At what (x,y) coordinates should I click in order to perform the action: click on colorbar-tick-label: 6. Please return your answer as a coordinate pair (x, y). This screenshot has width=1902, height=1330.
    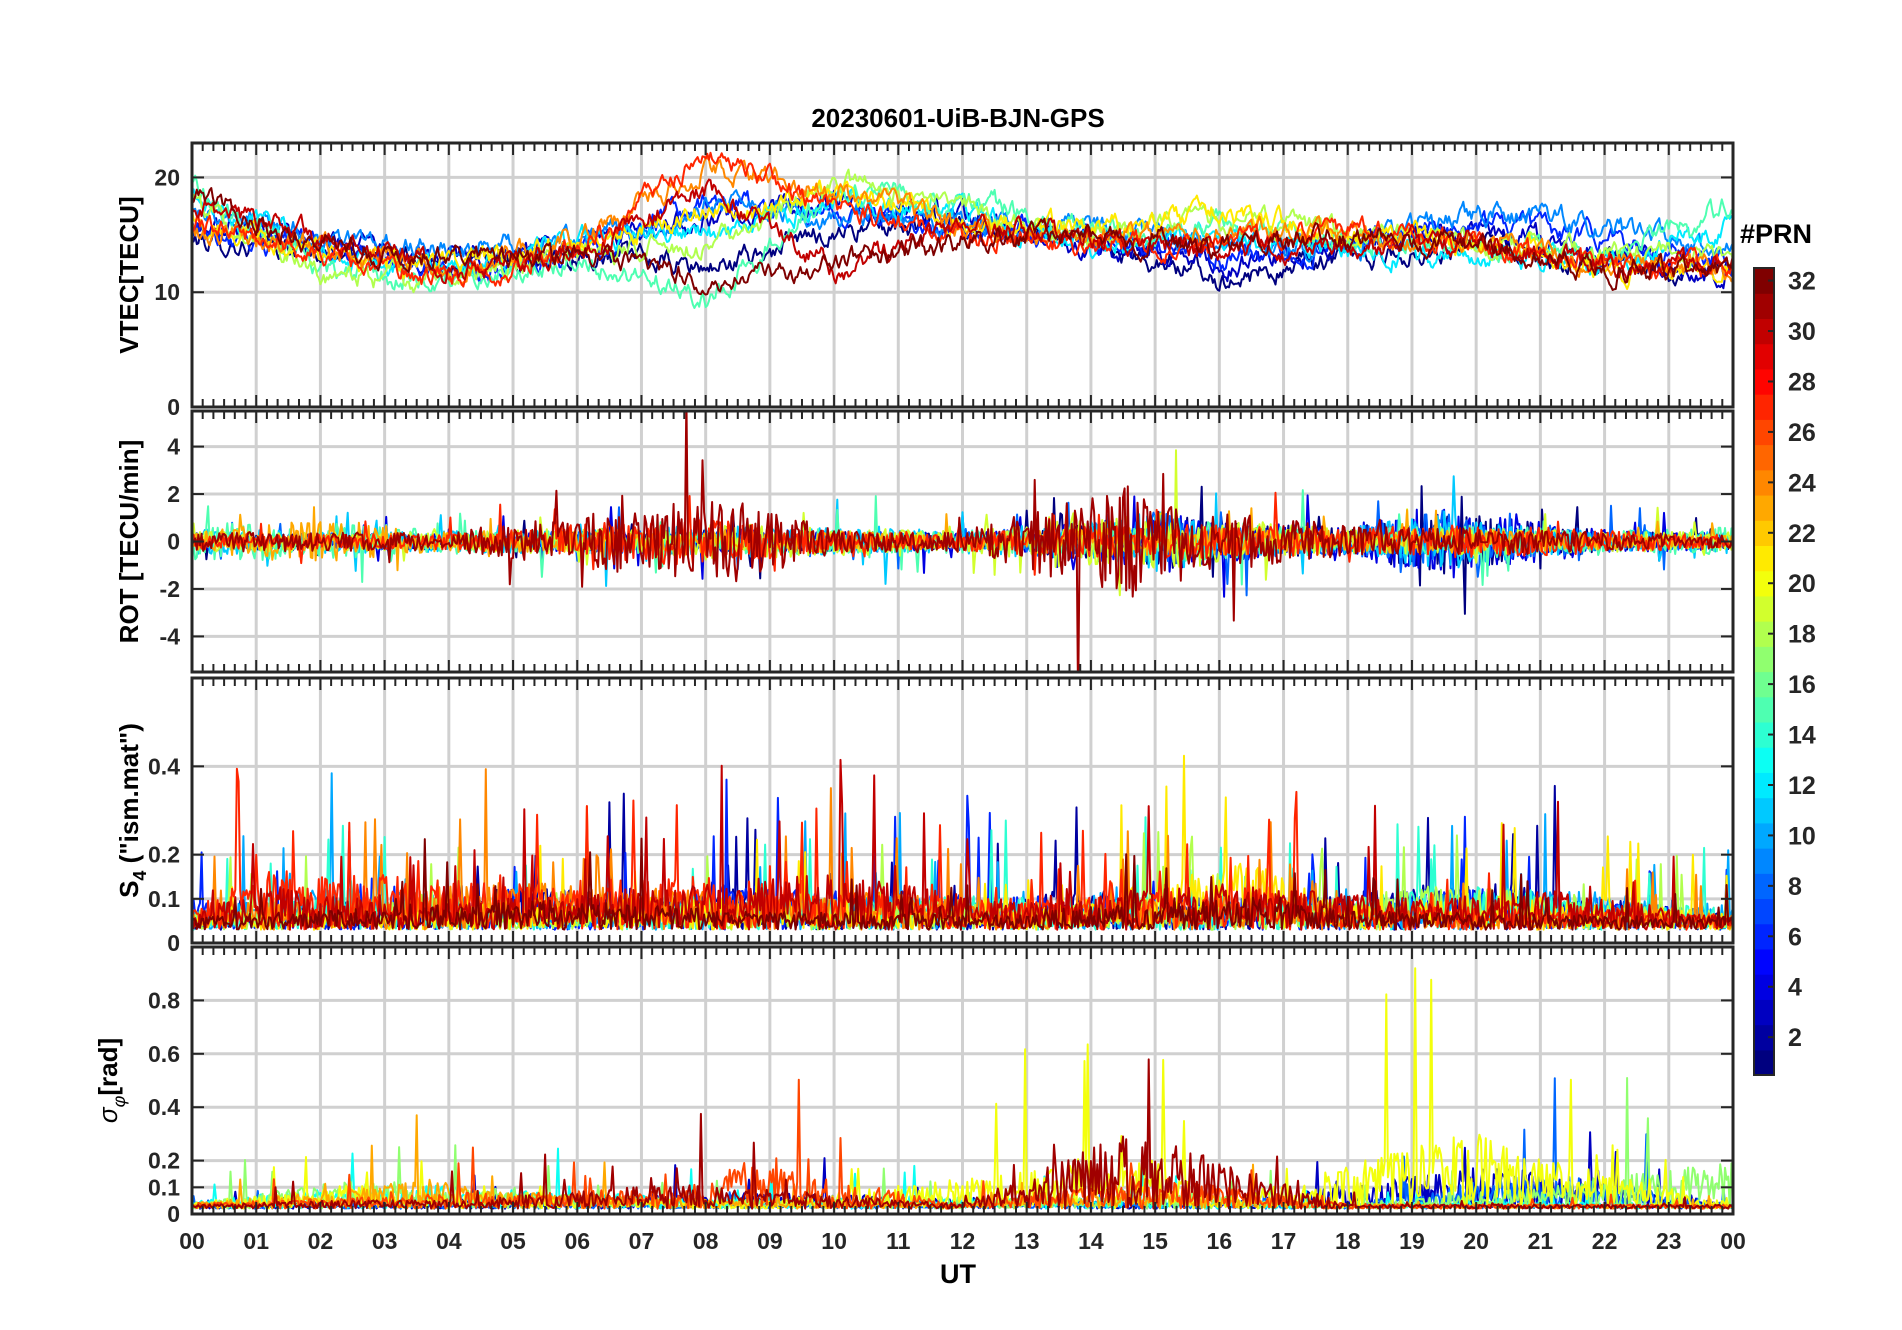
    Looking at the image, I should click on (1795, 937).